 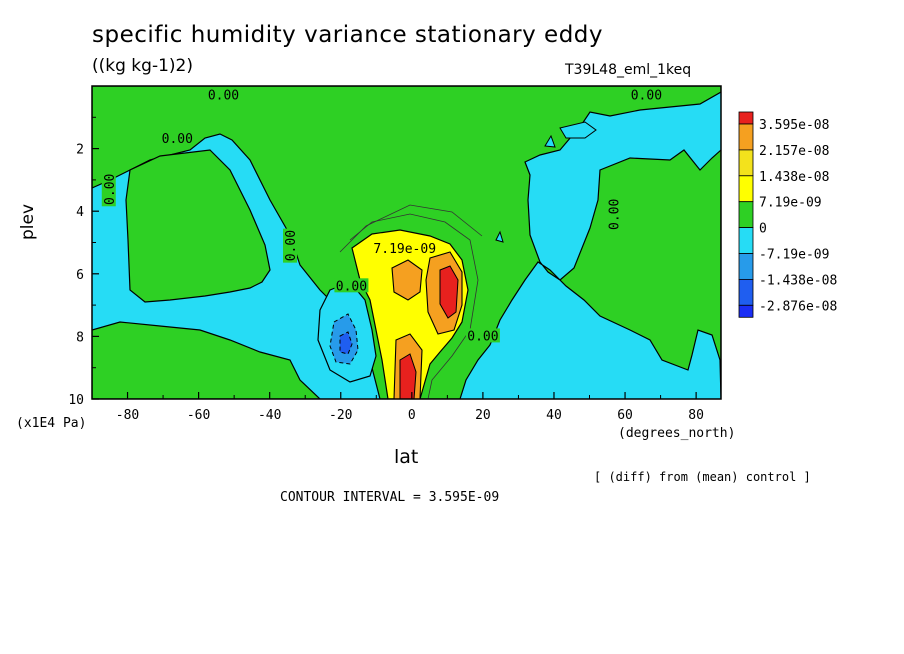 What do you see at coordinates (76, 400) in the screenshot?
I see `y-tick-label: 10` at bounding box center [76, 400].